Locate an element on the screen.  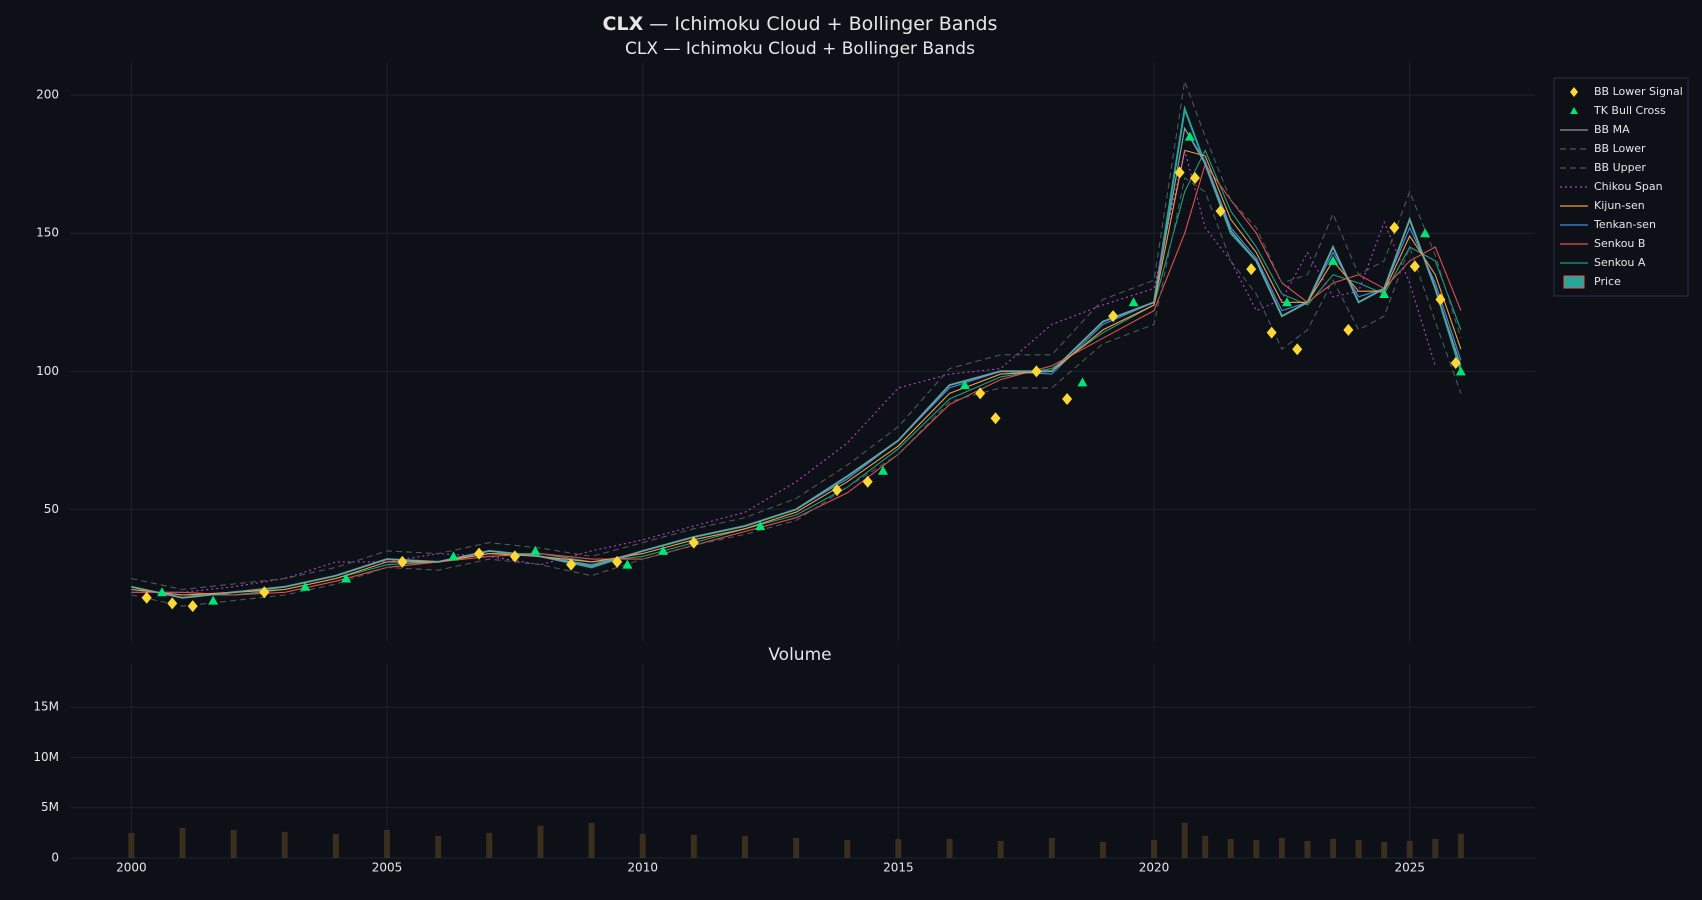
ticker: CLX is located at coordinates (623, 24).